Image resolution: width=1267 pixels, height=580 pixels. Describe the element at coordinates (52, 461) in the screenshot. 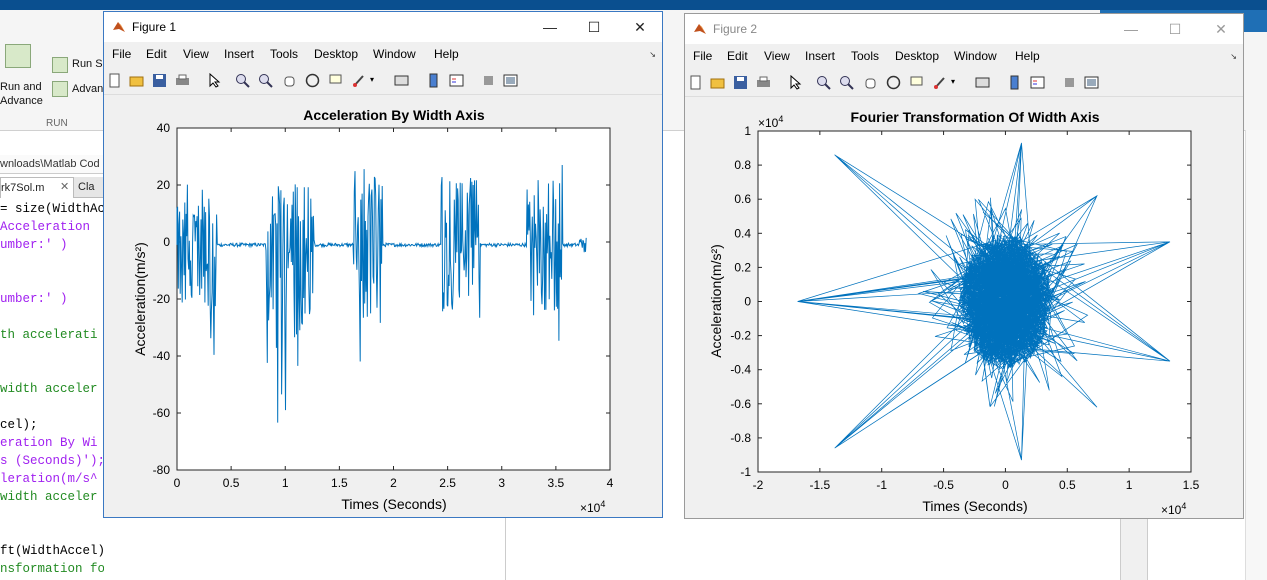

I see `code-line: s (Seconds)');` at that location.